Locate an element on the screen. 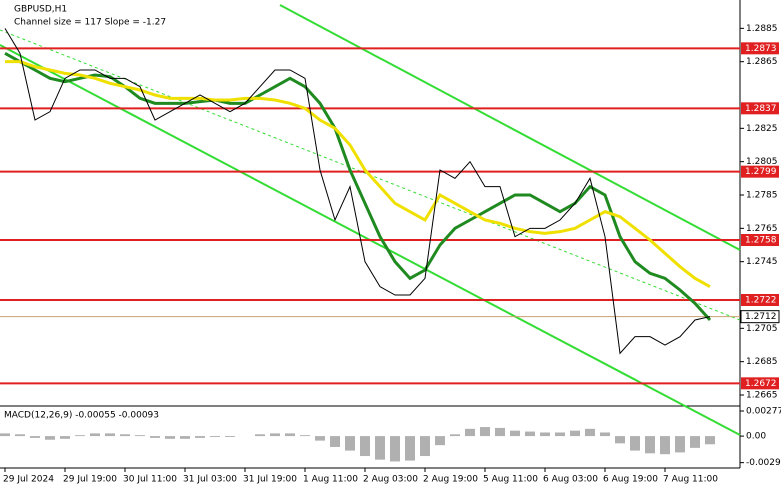 This screenshot has width=781, height=489. x-tick-label: 6 Aug 03:00 is located at coordinates (570, 480).